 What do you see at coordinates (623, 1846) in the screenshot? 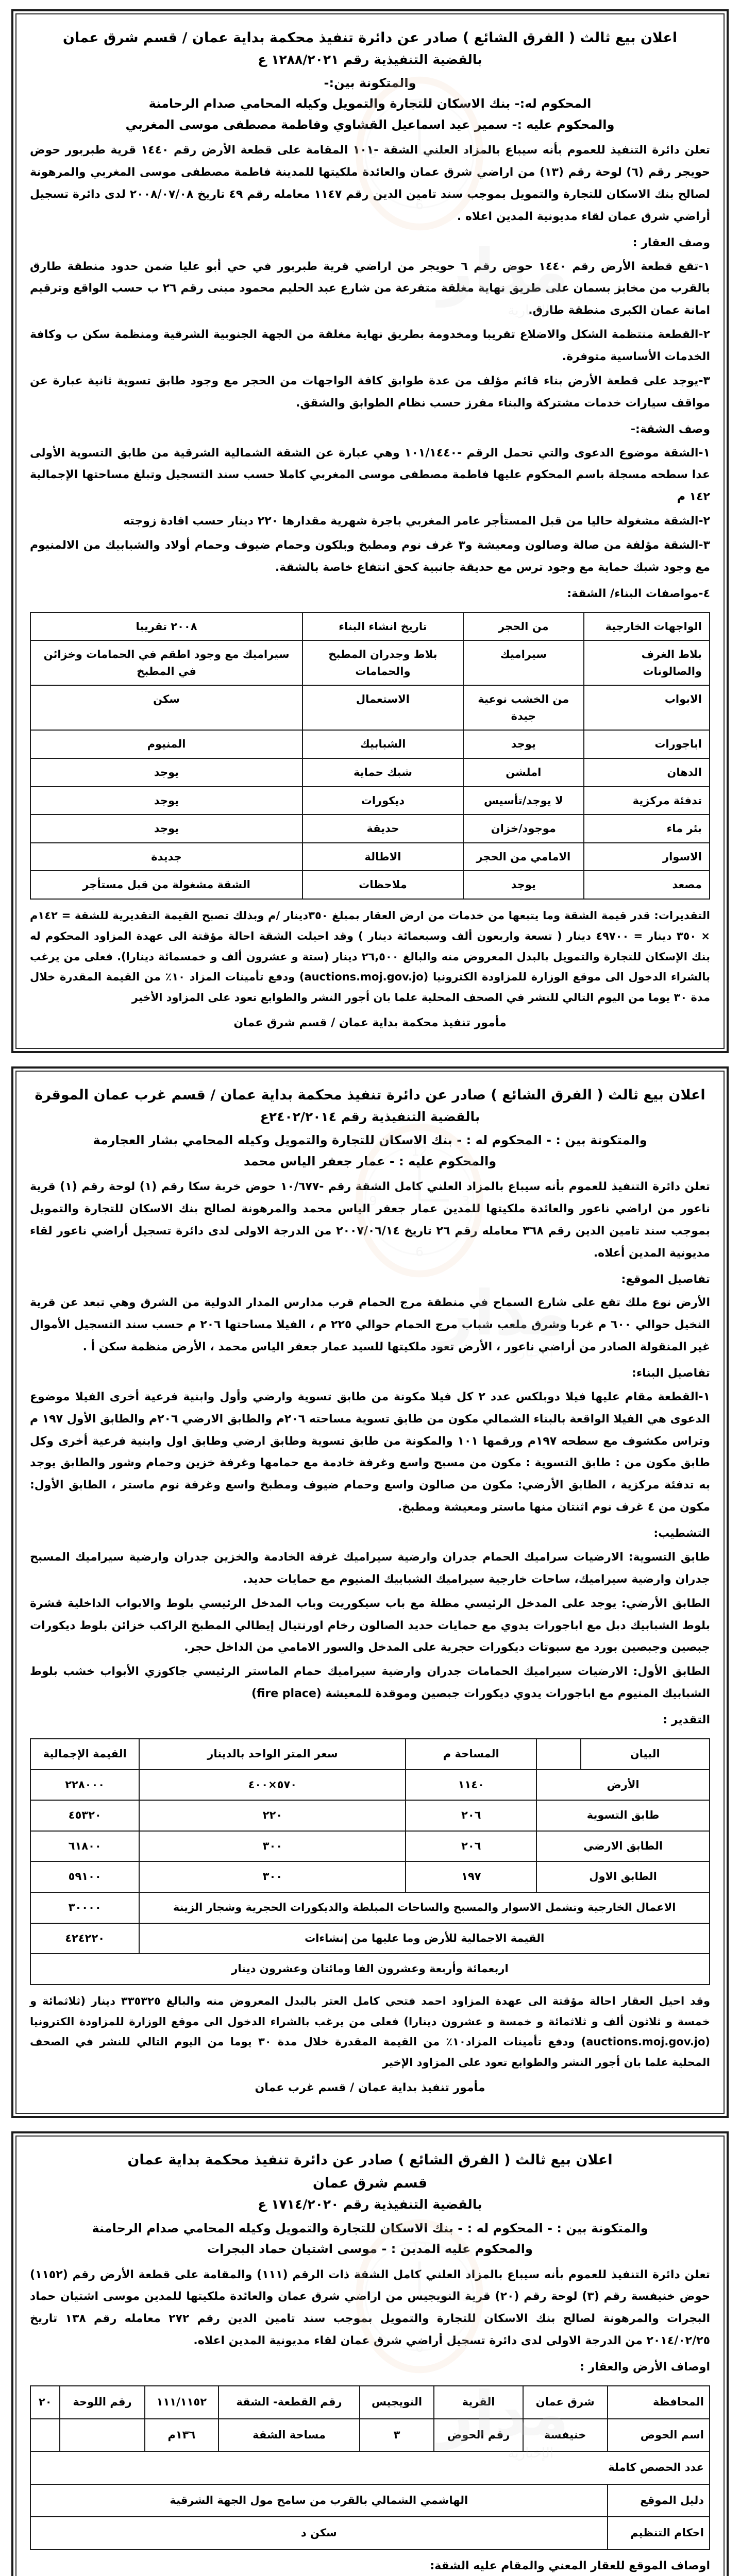
I see `est-row-3-label: الطابق الارضي` at bounding box center [623, 1846].